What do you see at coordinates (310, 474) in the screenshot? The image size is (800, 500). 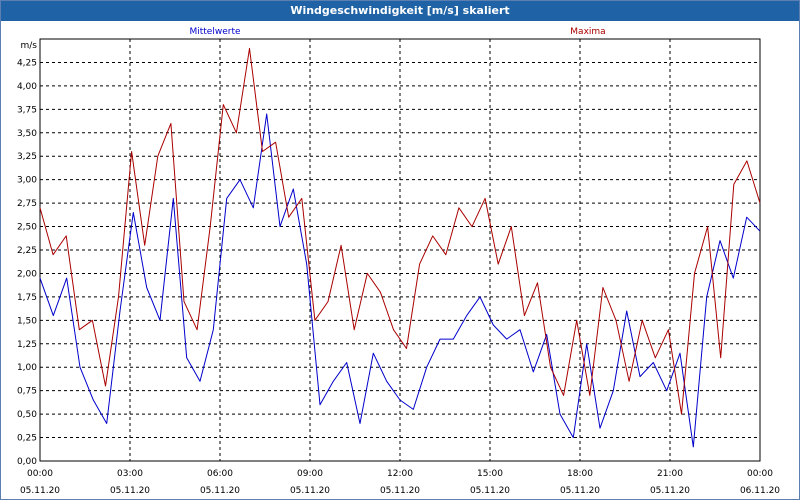 I see `x-tick-time: 09:00` at bounding box center [310, 474].